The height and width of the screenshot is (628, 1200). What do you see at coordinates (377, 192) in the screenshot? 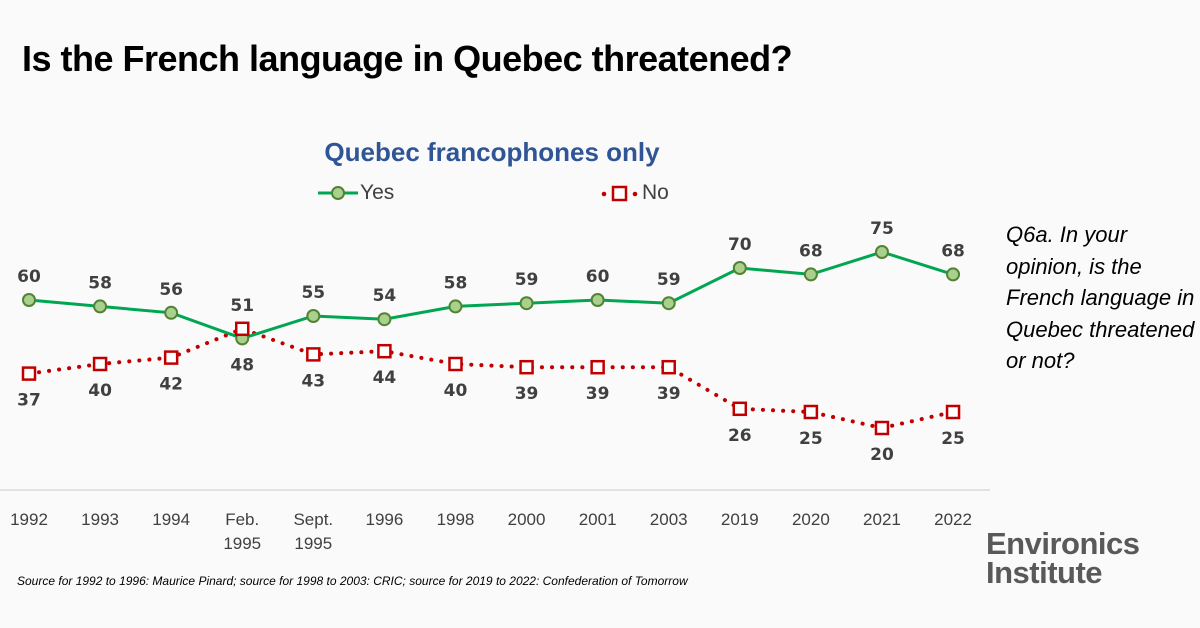
I see `legend-yes-label: Yes` at bounding box center [377, 192].